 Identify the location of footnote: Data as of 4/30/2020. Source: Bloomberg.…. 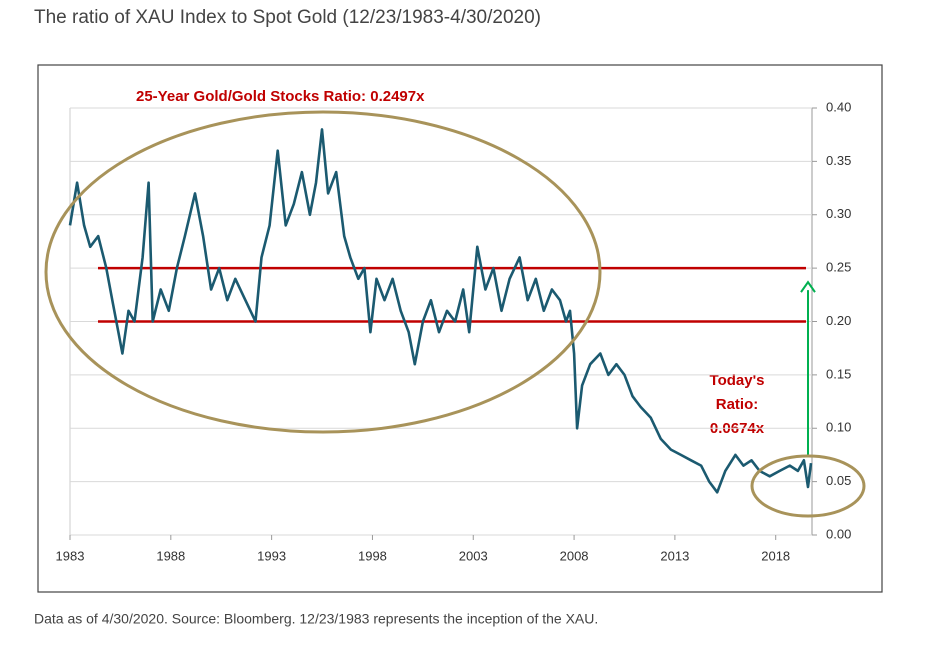
(316, 619).